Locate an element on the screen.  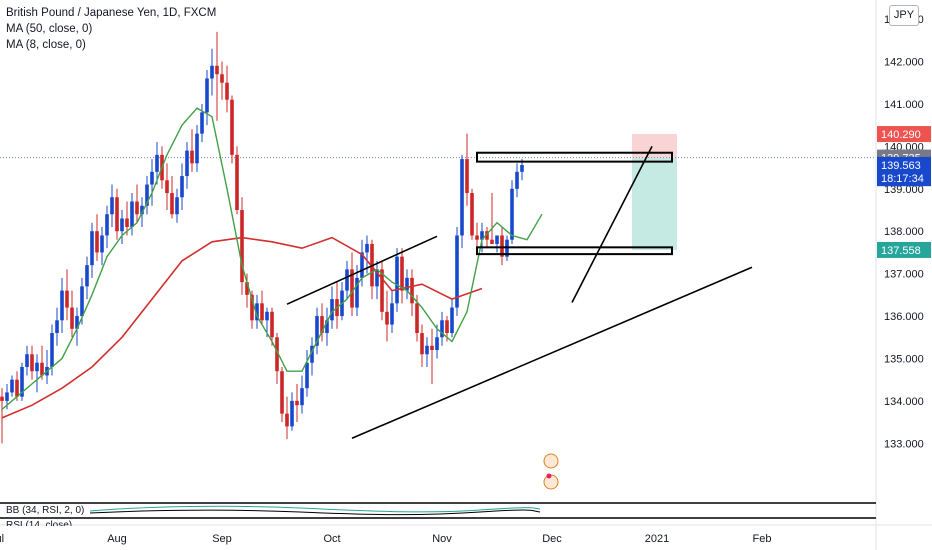
currency-button: JPY is located at coordinates (904, 15).